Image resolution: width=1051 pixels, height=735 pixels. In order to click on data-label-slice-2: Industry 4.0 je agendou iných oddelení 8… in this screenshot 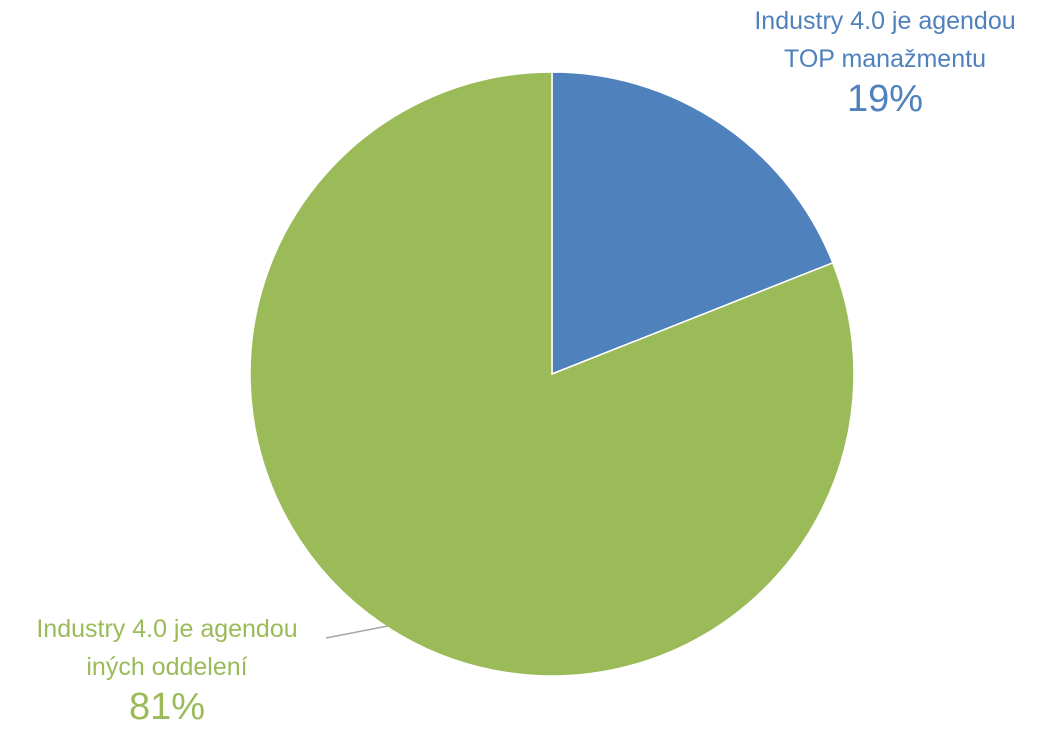, I will do `click(167, 672)`.